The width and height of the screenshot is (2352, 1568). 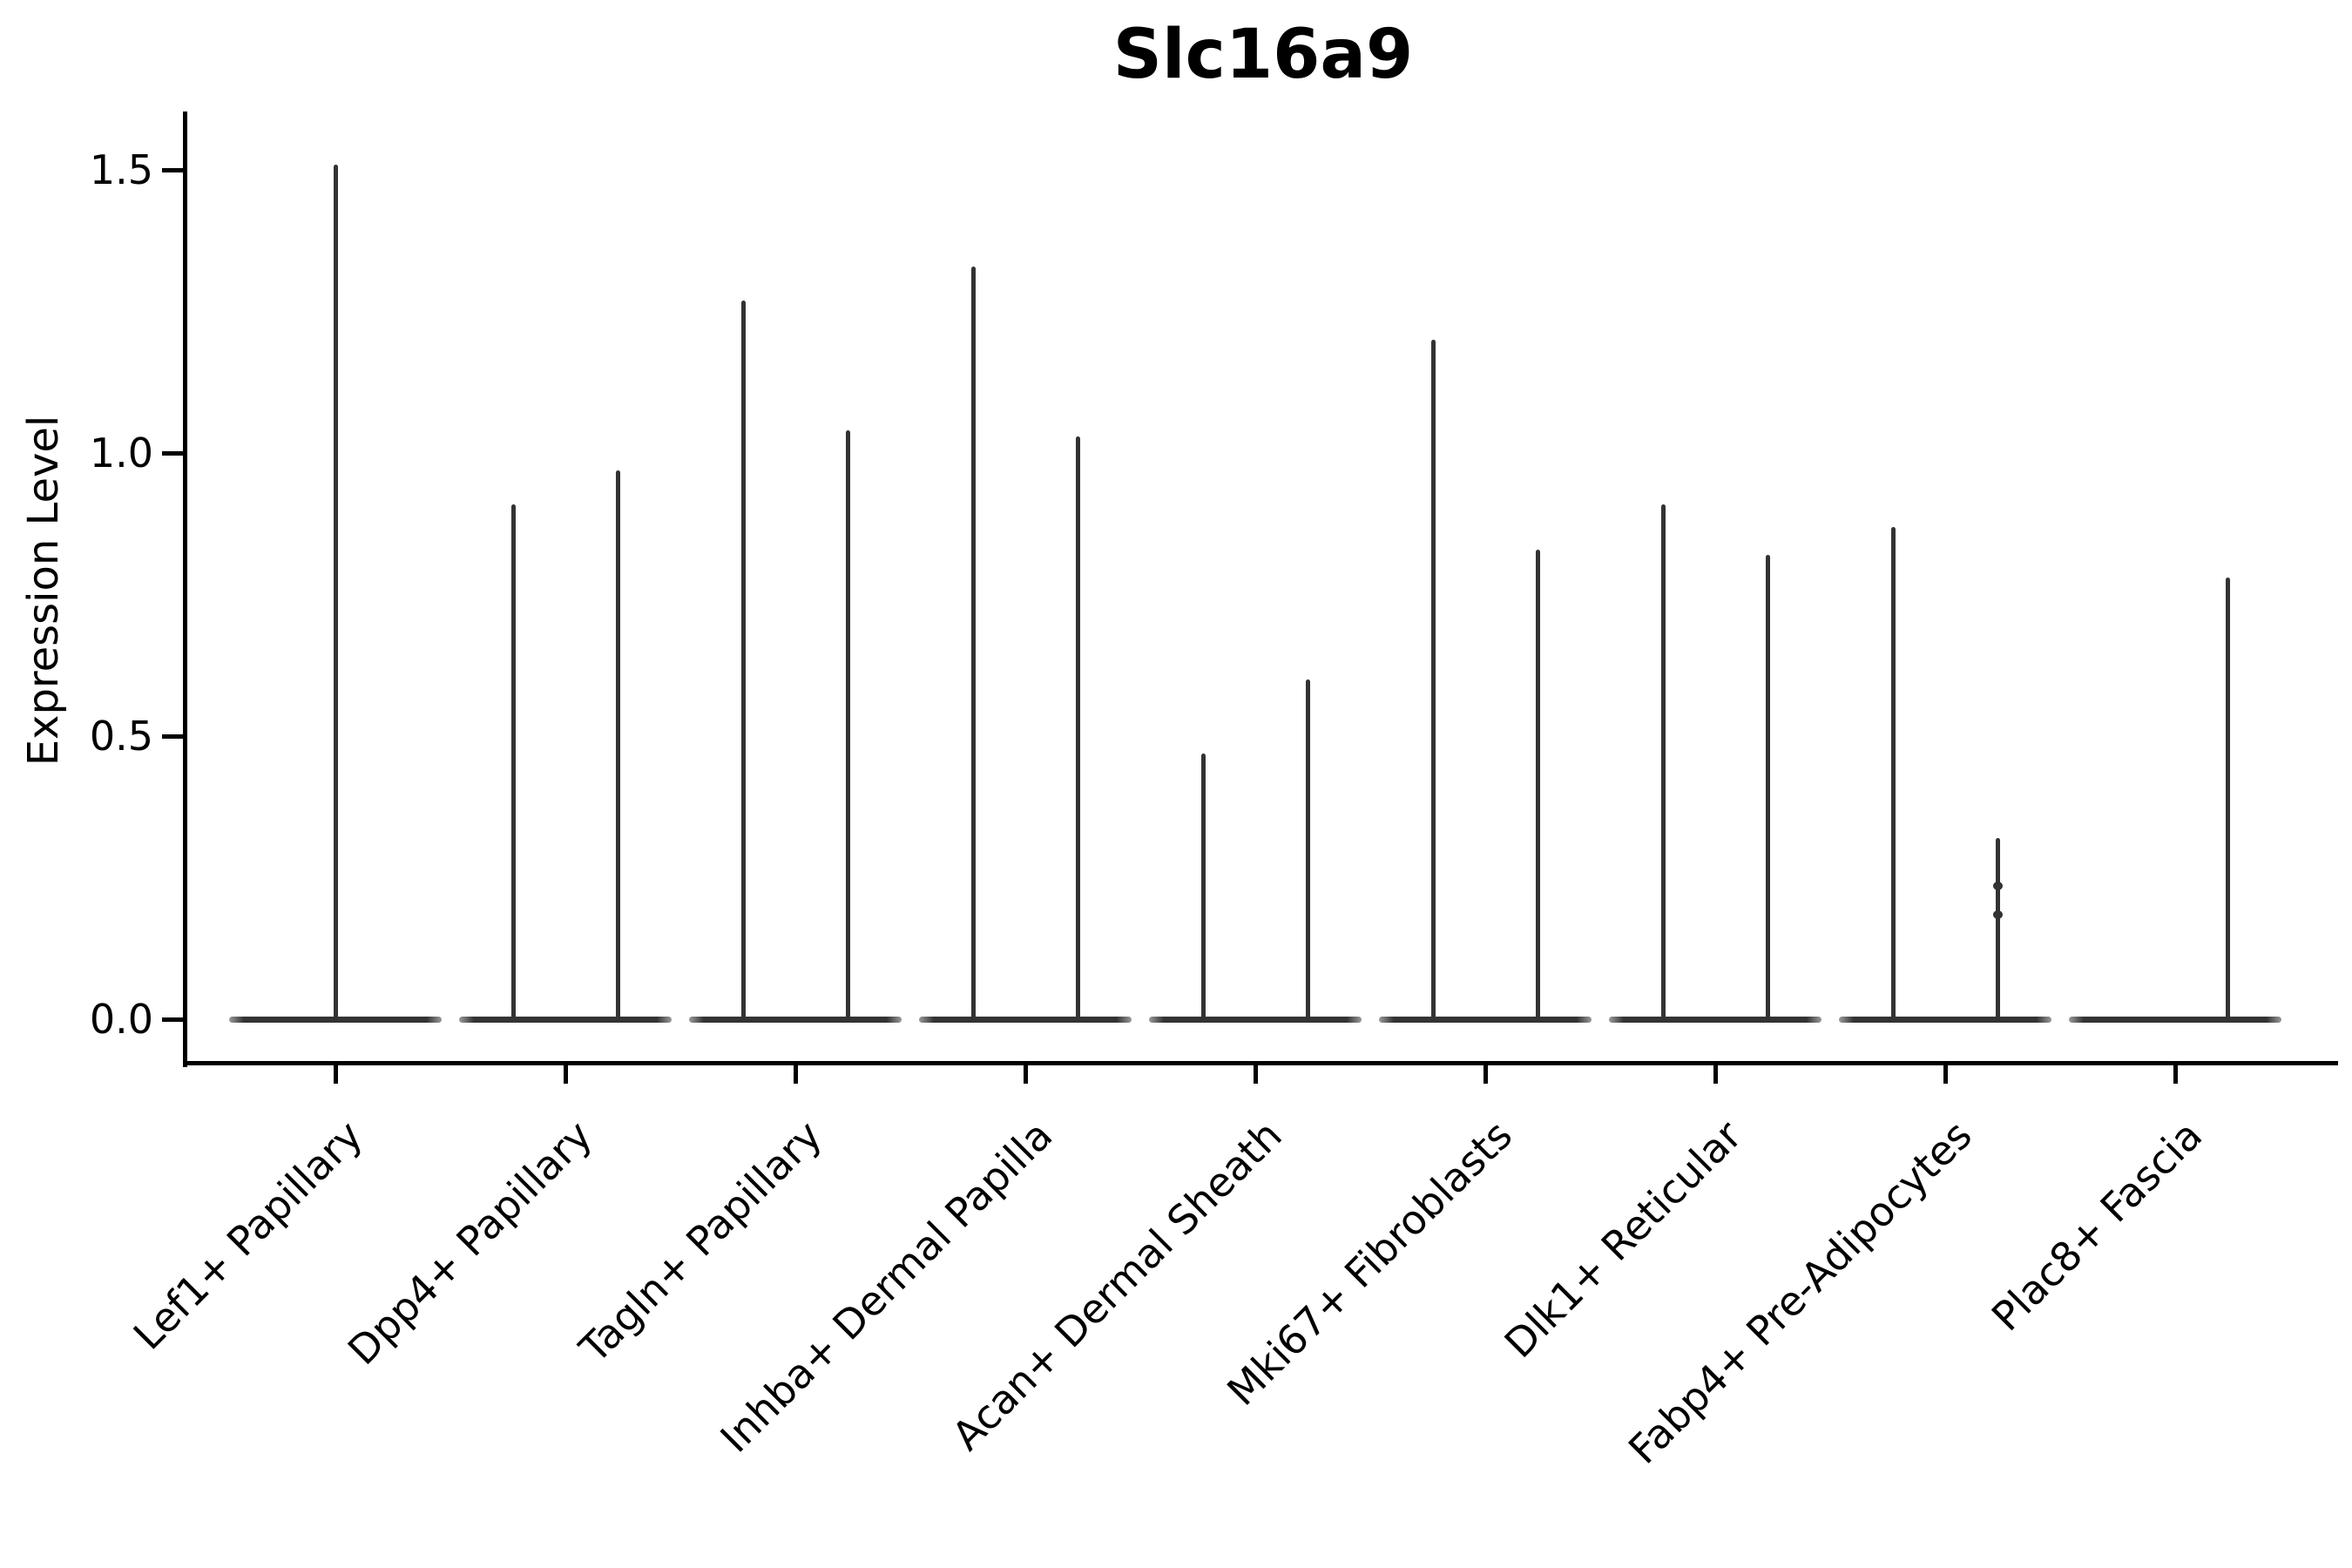 What do you see at coordinates (1263, 55) in the screenshot?
I see `chart-title: Slc16a9` at bounding box center [1263, 55].